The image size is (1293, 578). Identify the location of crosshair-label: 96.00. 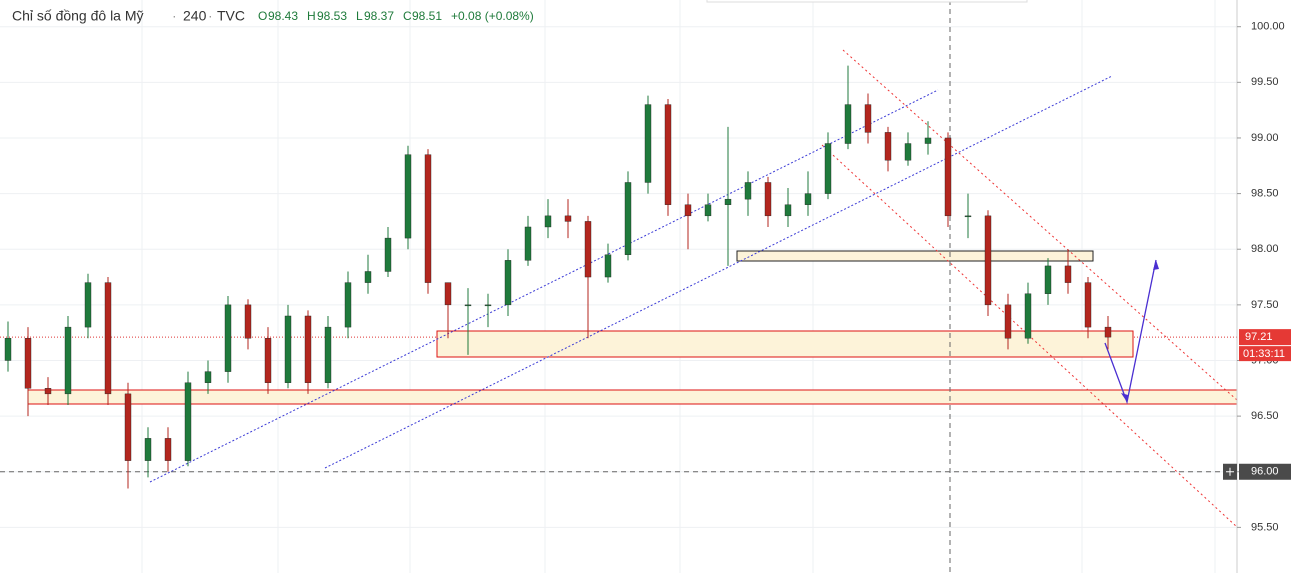
(1265, 472).